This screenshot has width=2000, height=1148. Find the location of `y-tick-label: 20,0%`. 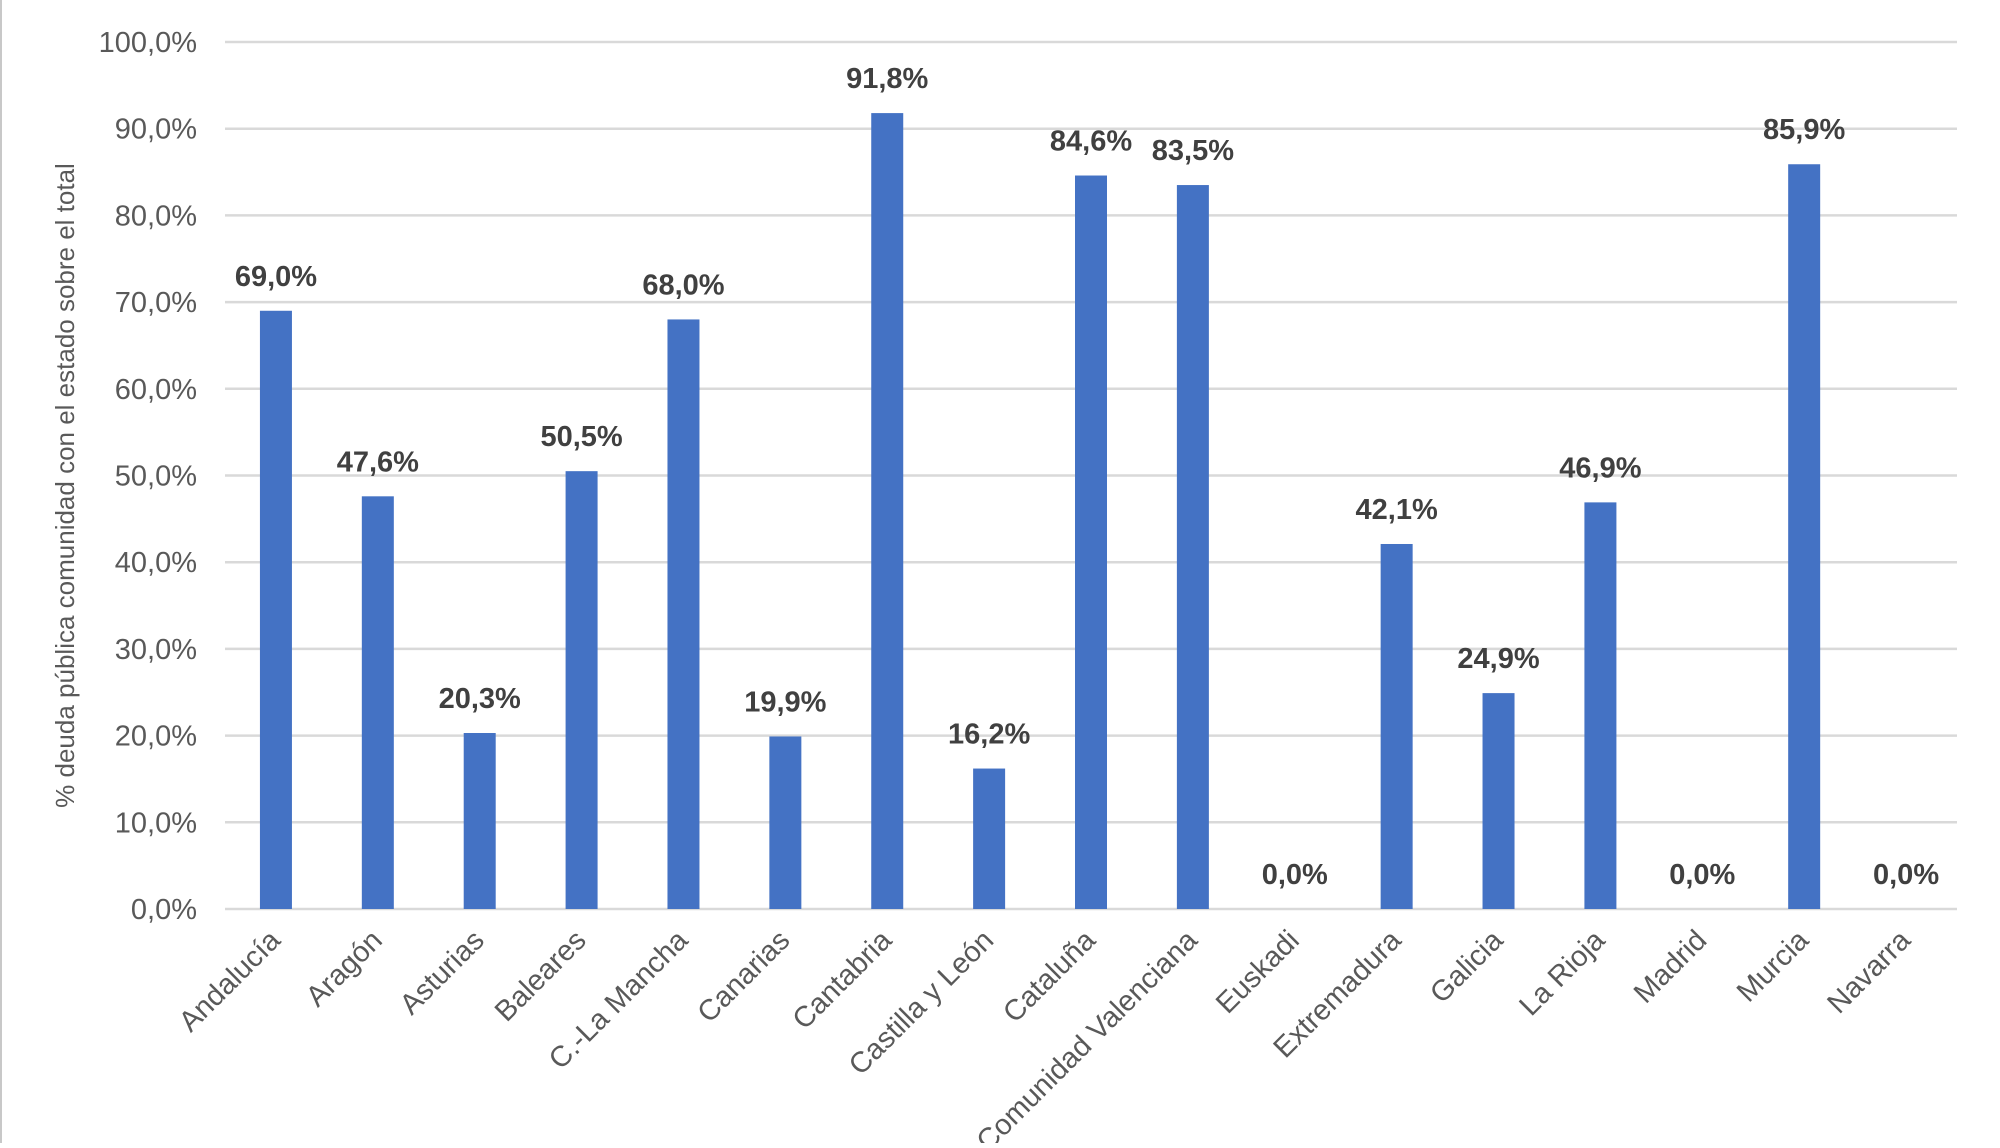

y-tick-label: 20,0% is located at coordinates (156, 737).